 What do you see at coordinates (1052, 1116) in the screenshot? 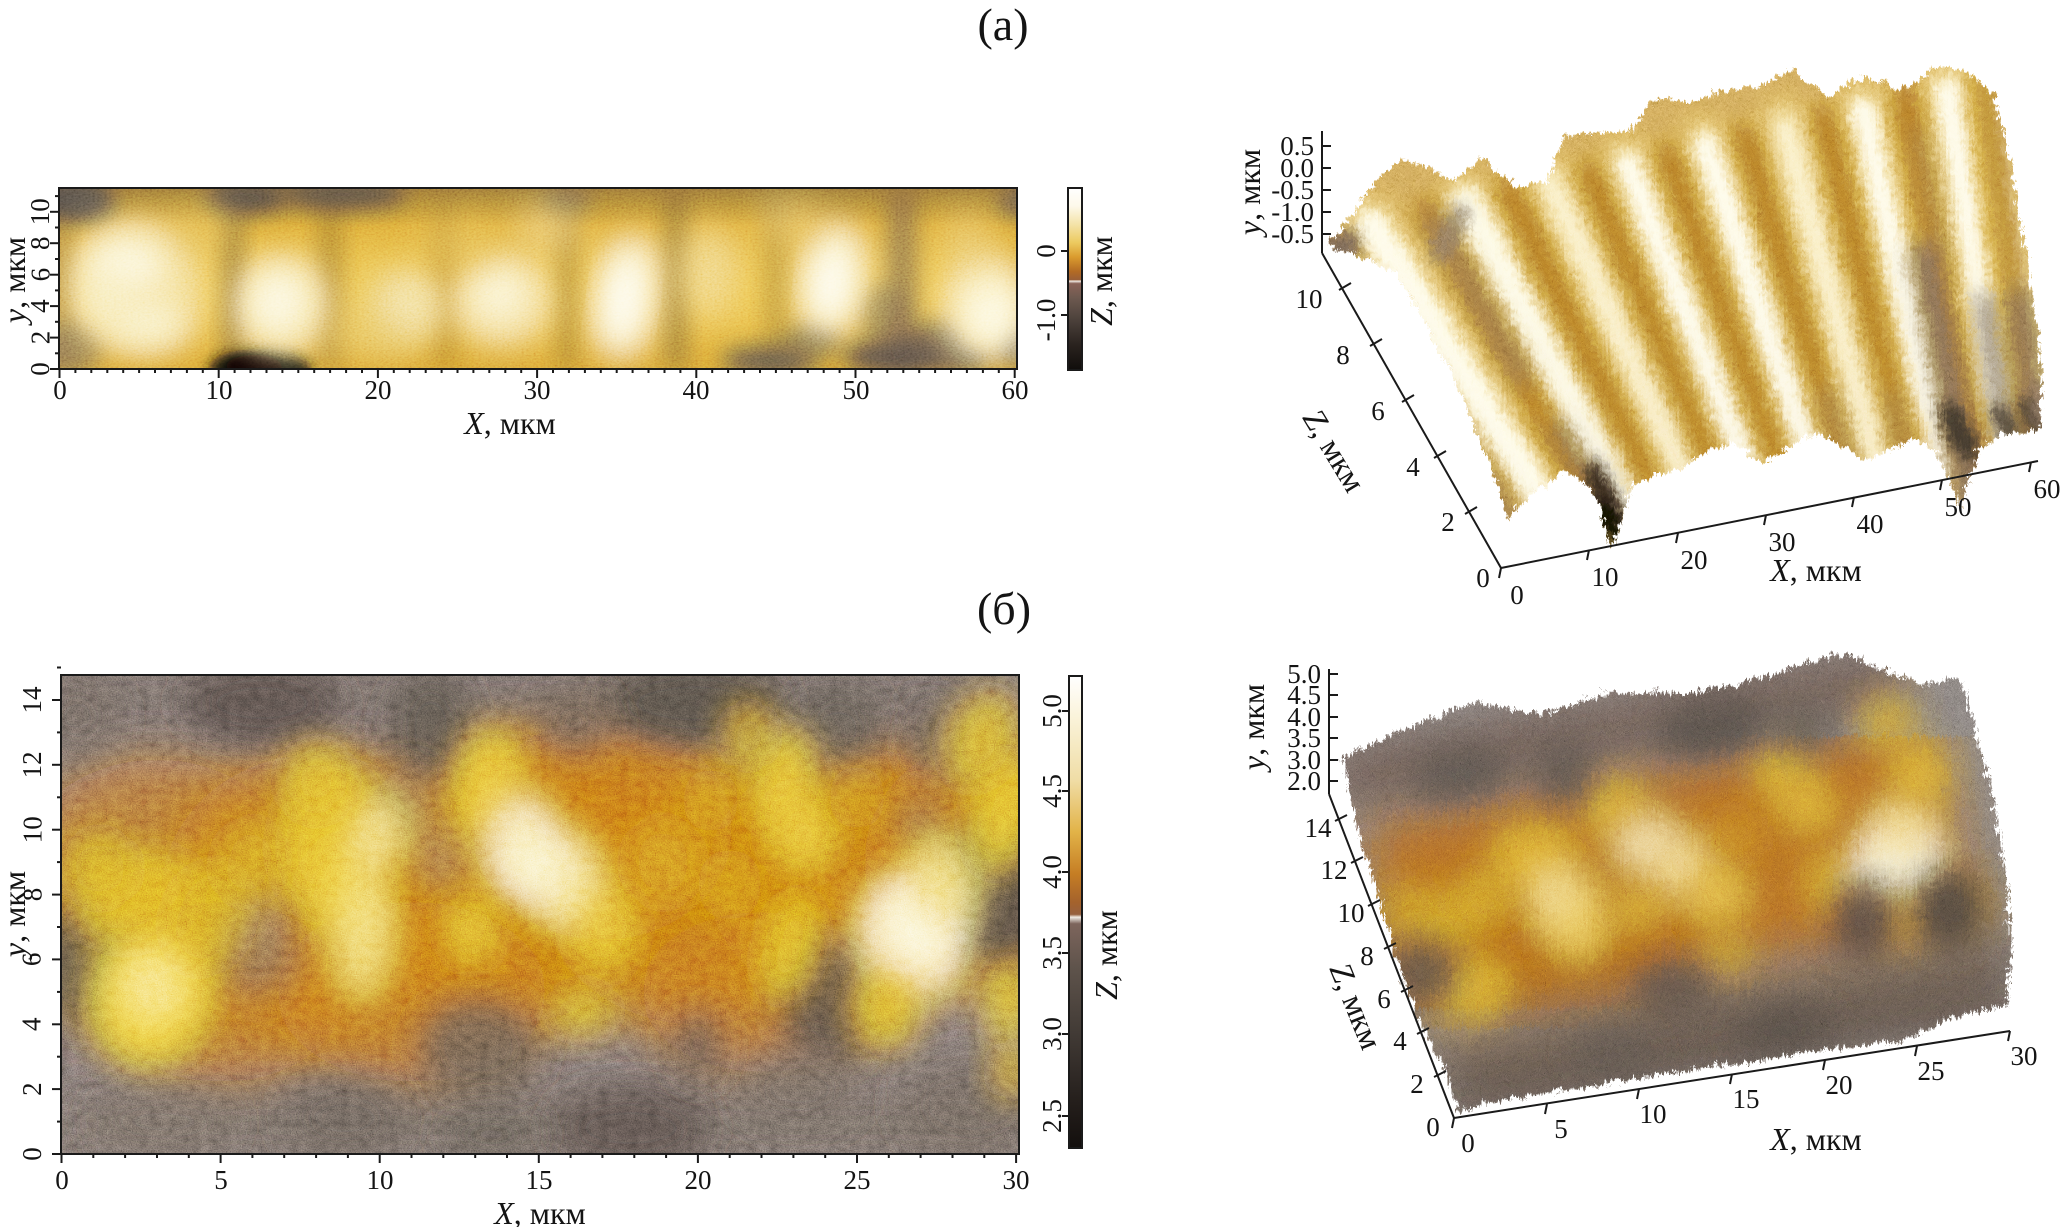
I see `svg-text: 2.5` at bounding box center [1052, 1116].